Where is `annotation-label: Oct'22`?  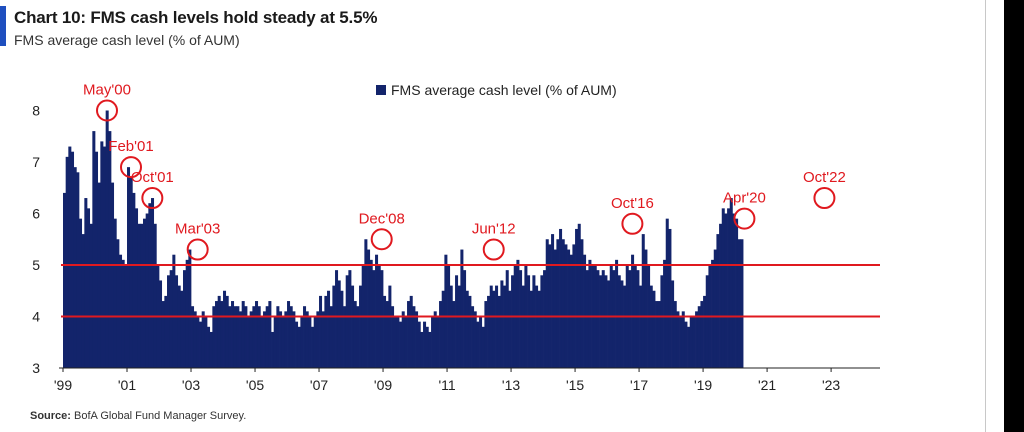 annotation-label: Oct'22 is located at coordinates (824, 177).